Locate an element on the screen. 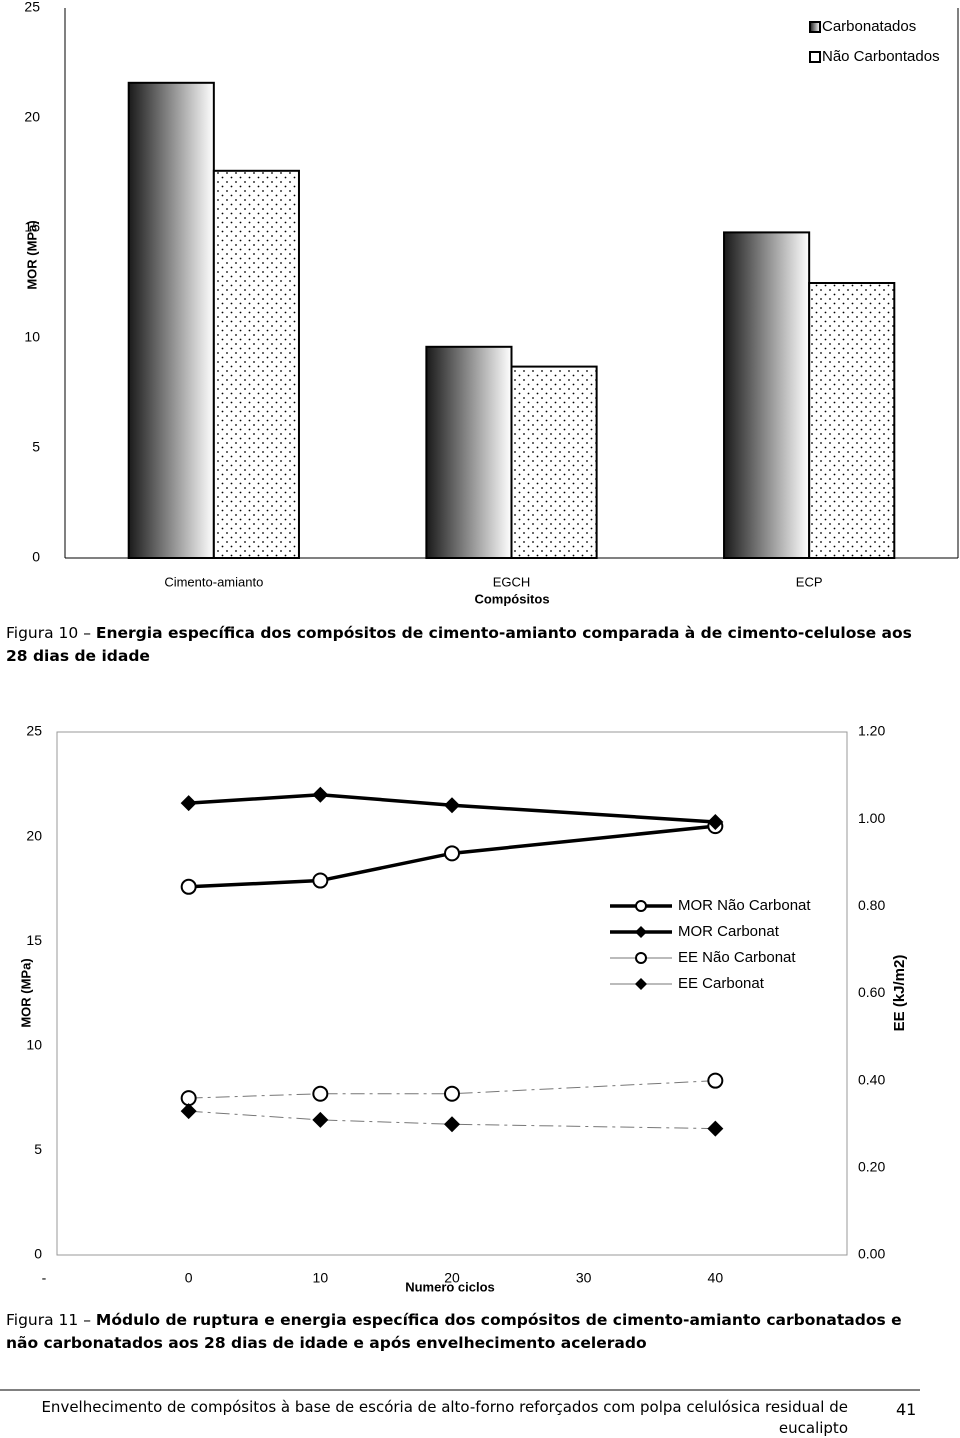 The width and height of the screenshot is (960, 1438). y2-axis-title: EE (kJ/m2) is located at coordinates (899, 993).